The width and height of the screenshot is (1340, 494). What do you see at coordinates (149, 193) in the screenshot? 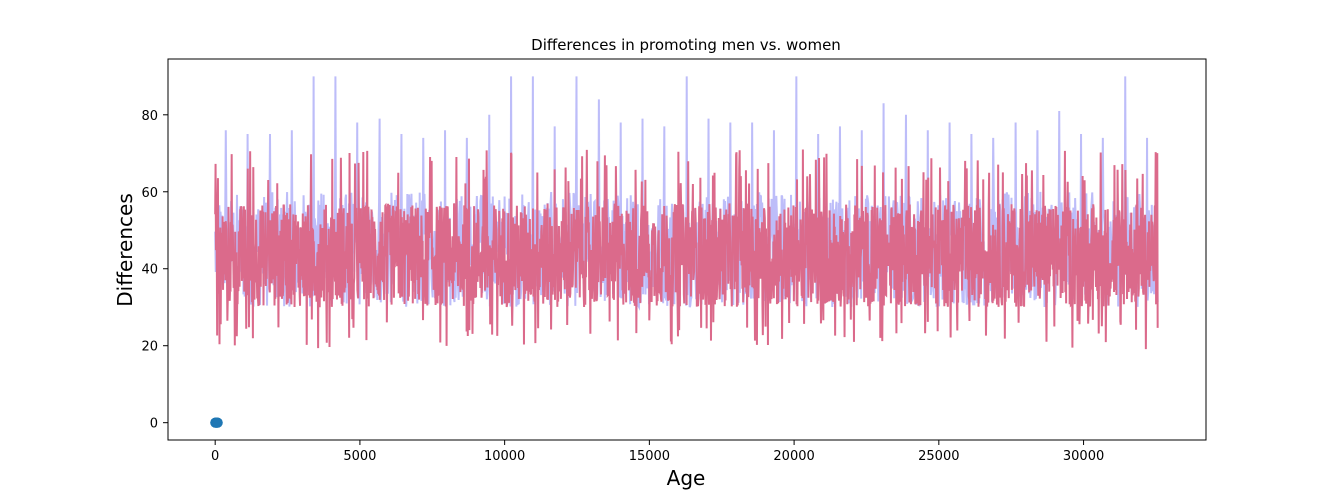
I see `y-tick-label: 60` at bounding box center [149, 193].